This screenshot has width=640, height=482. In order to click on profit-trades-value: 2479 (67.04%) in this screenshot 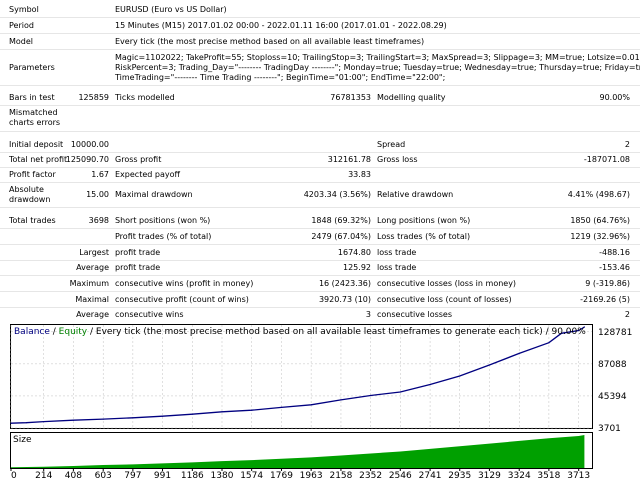, I will do `click(341, 236)`.